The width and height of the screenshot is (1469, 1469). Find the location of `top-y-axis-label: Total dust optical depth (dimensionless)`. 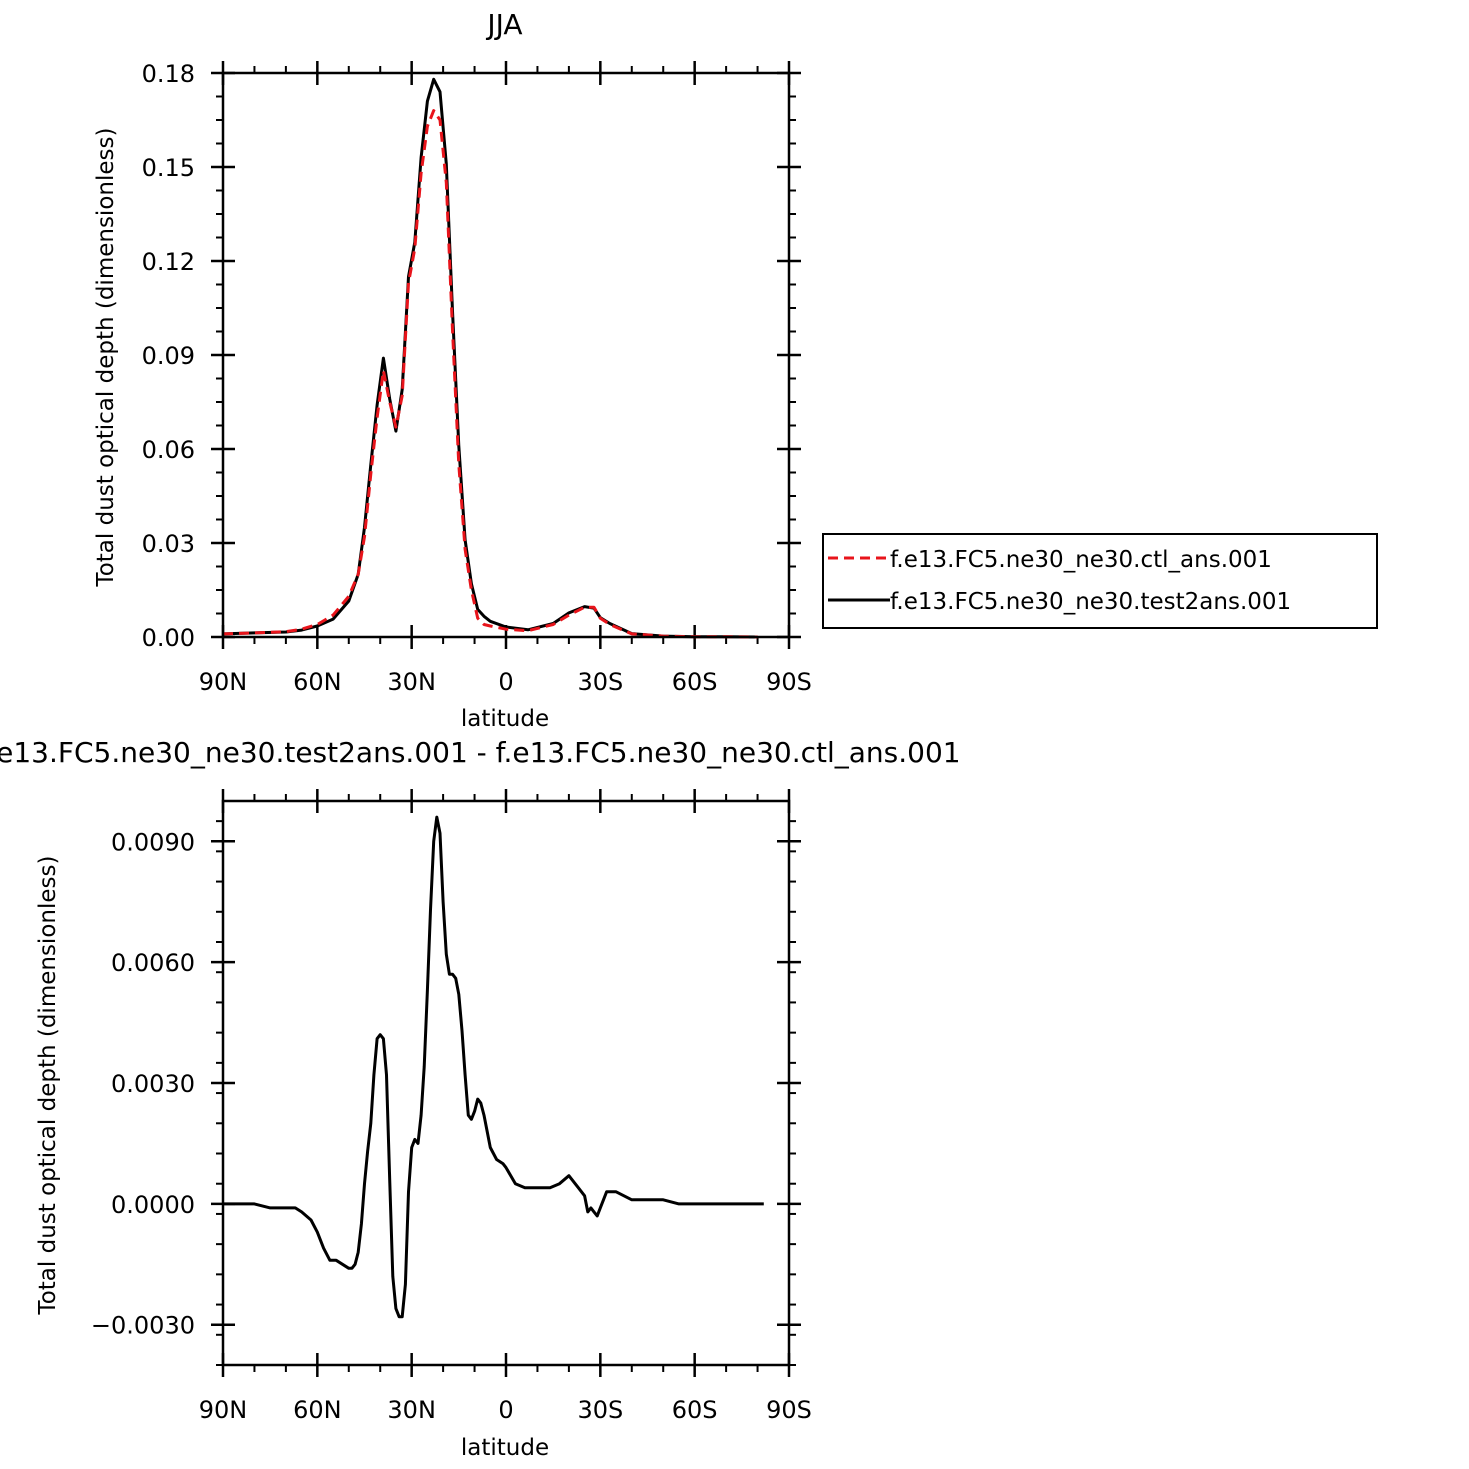

top-y-axis-label: Total dust optical depth (dimensionless) is located at coordinates (106, 358).